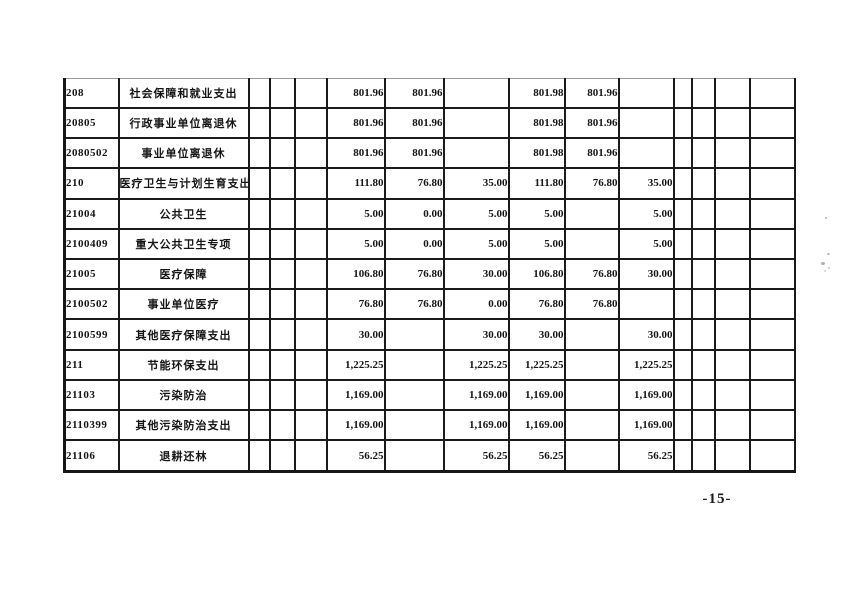  I want to click on name-cell: 重大公共卫生专项, so click(183, 243).